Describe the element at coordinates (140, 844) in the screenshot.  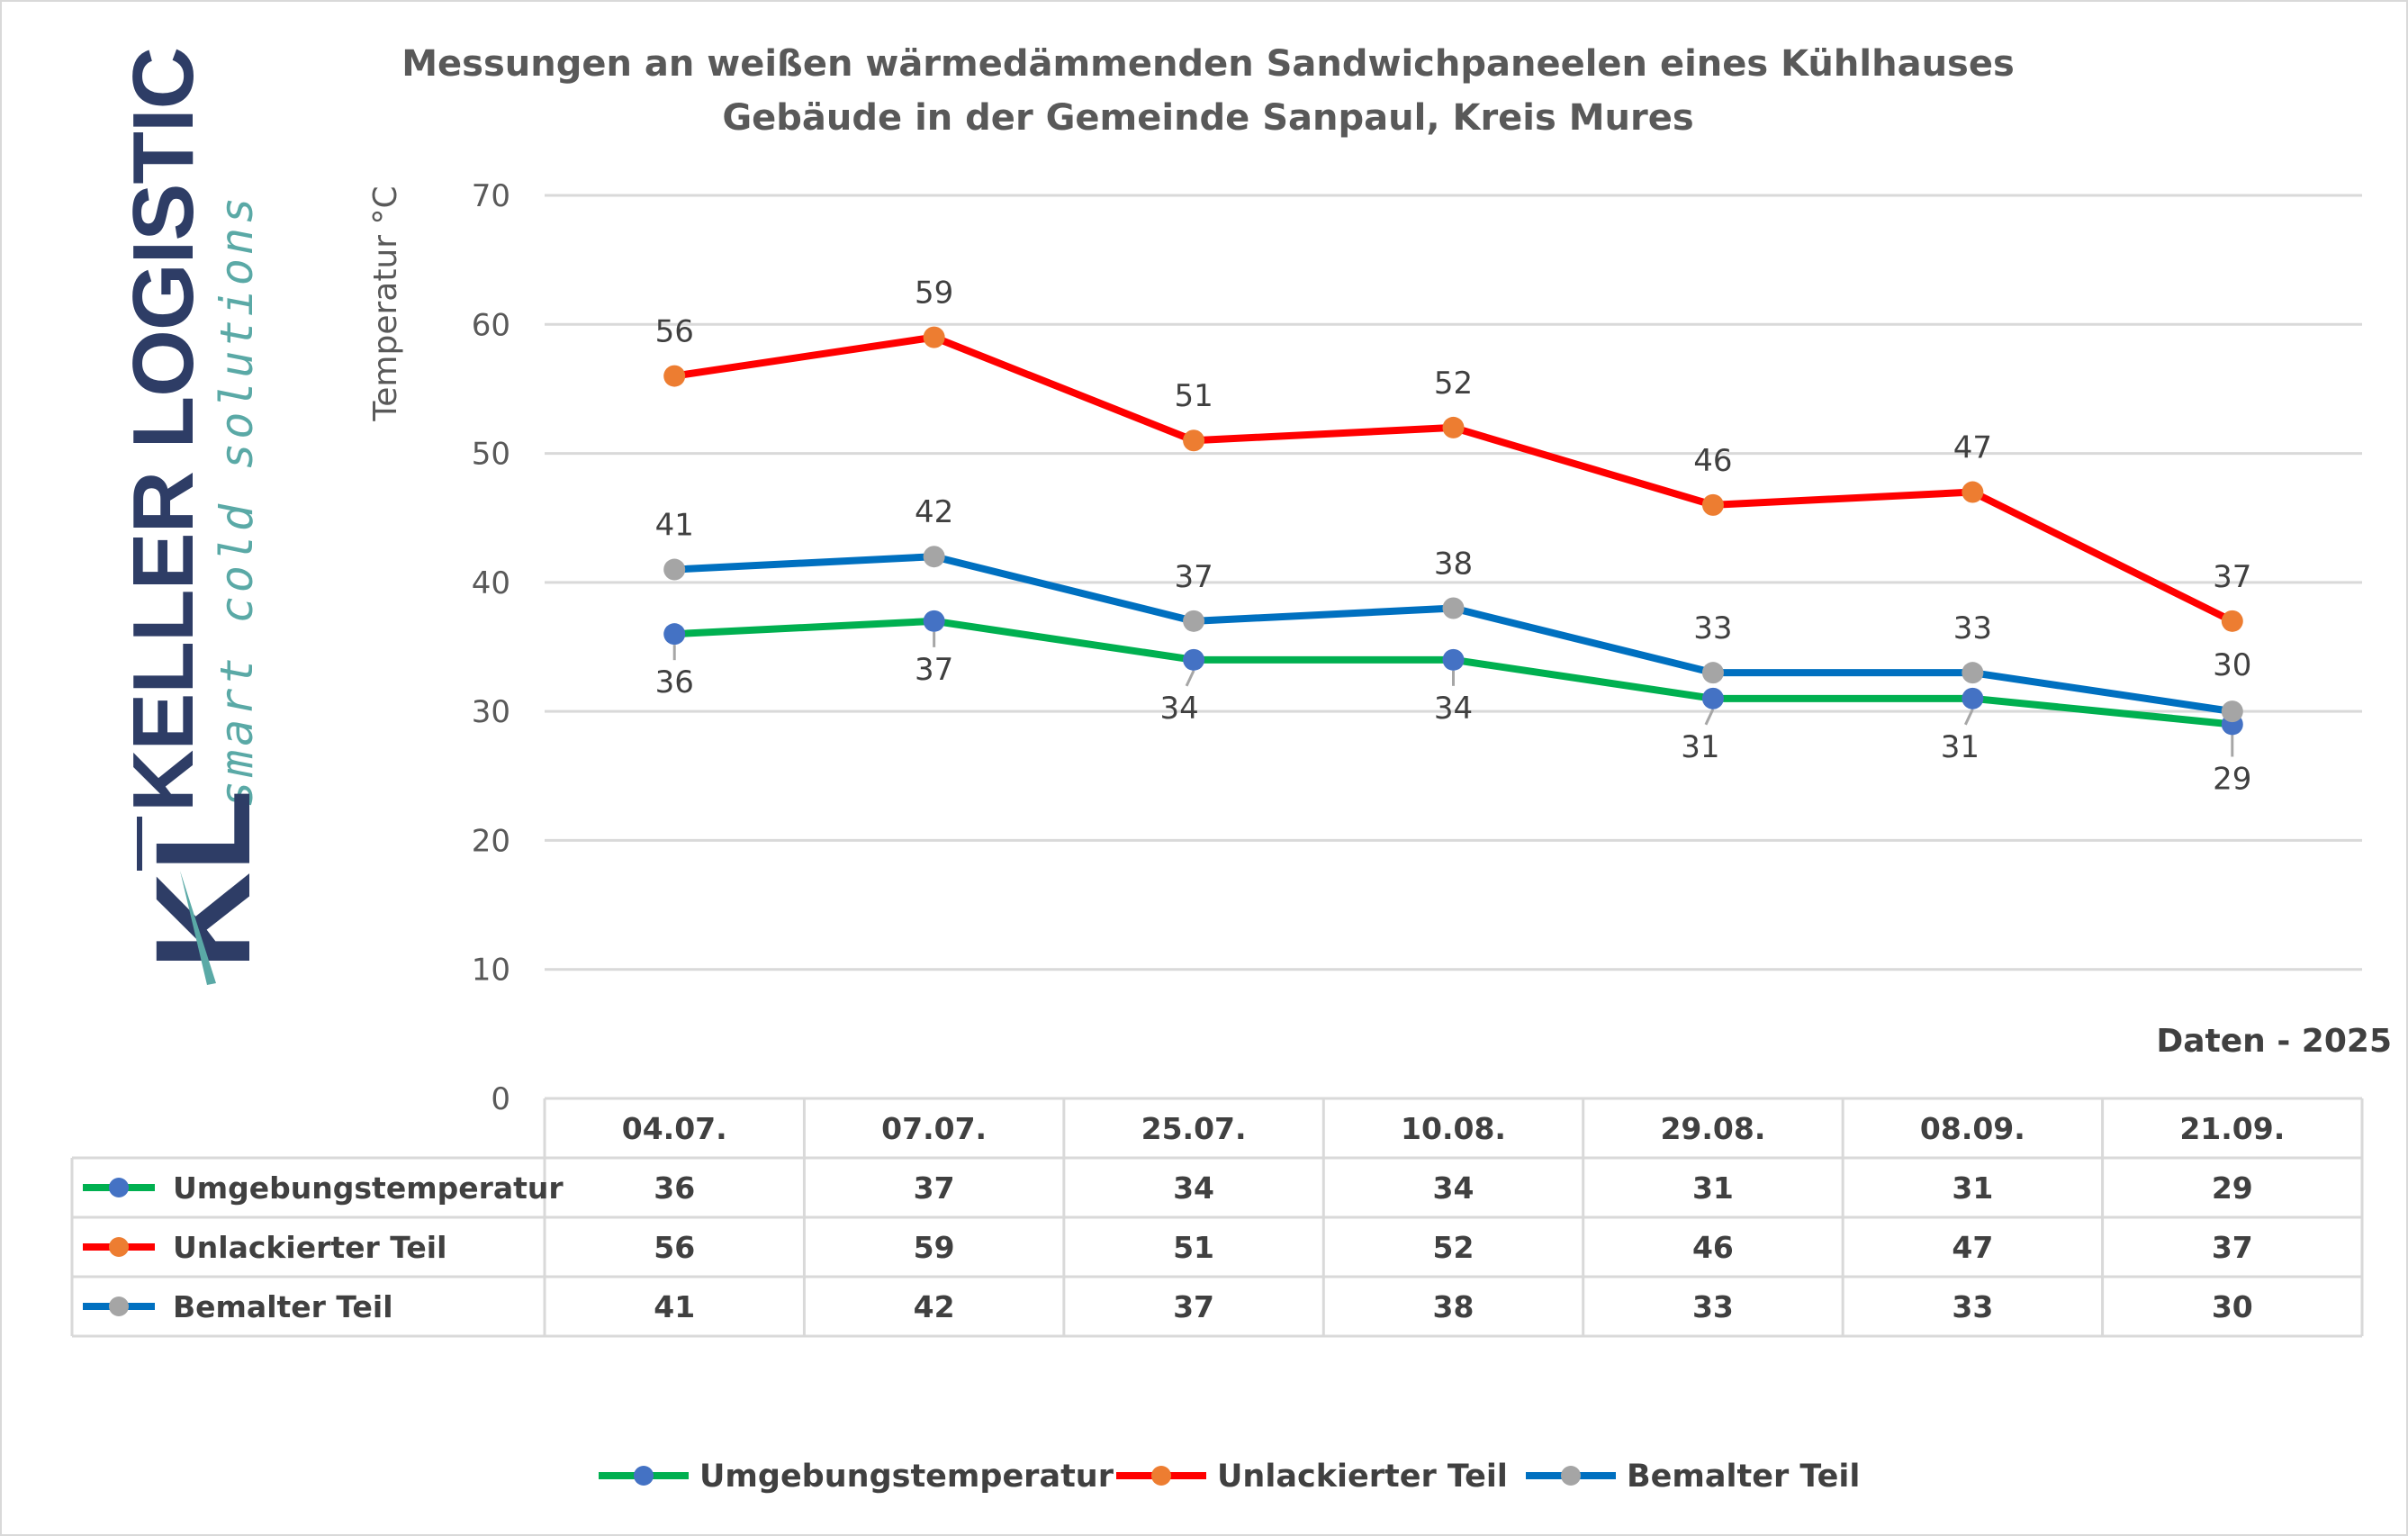
I see `logo-divider` at that location.